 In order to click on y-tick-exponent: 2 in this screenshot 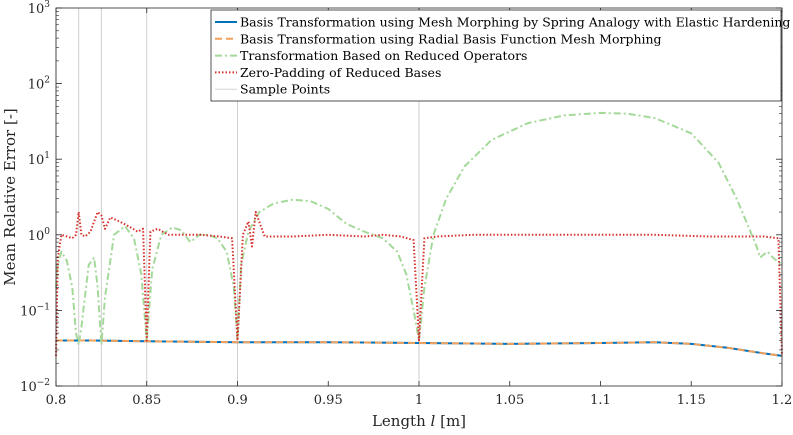, I will do `click(47, 81)`.